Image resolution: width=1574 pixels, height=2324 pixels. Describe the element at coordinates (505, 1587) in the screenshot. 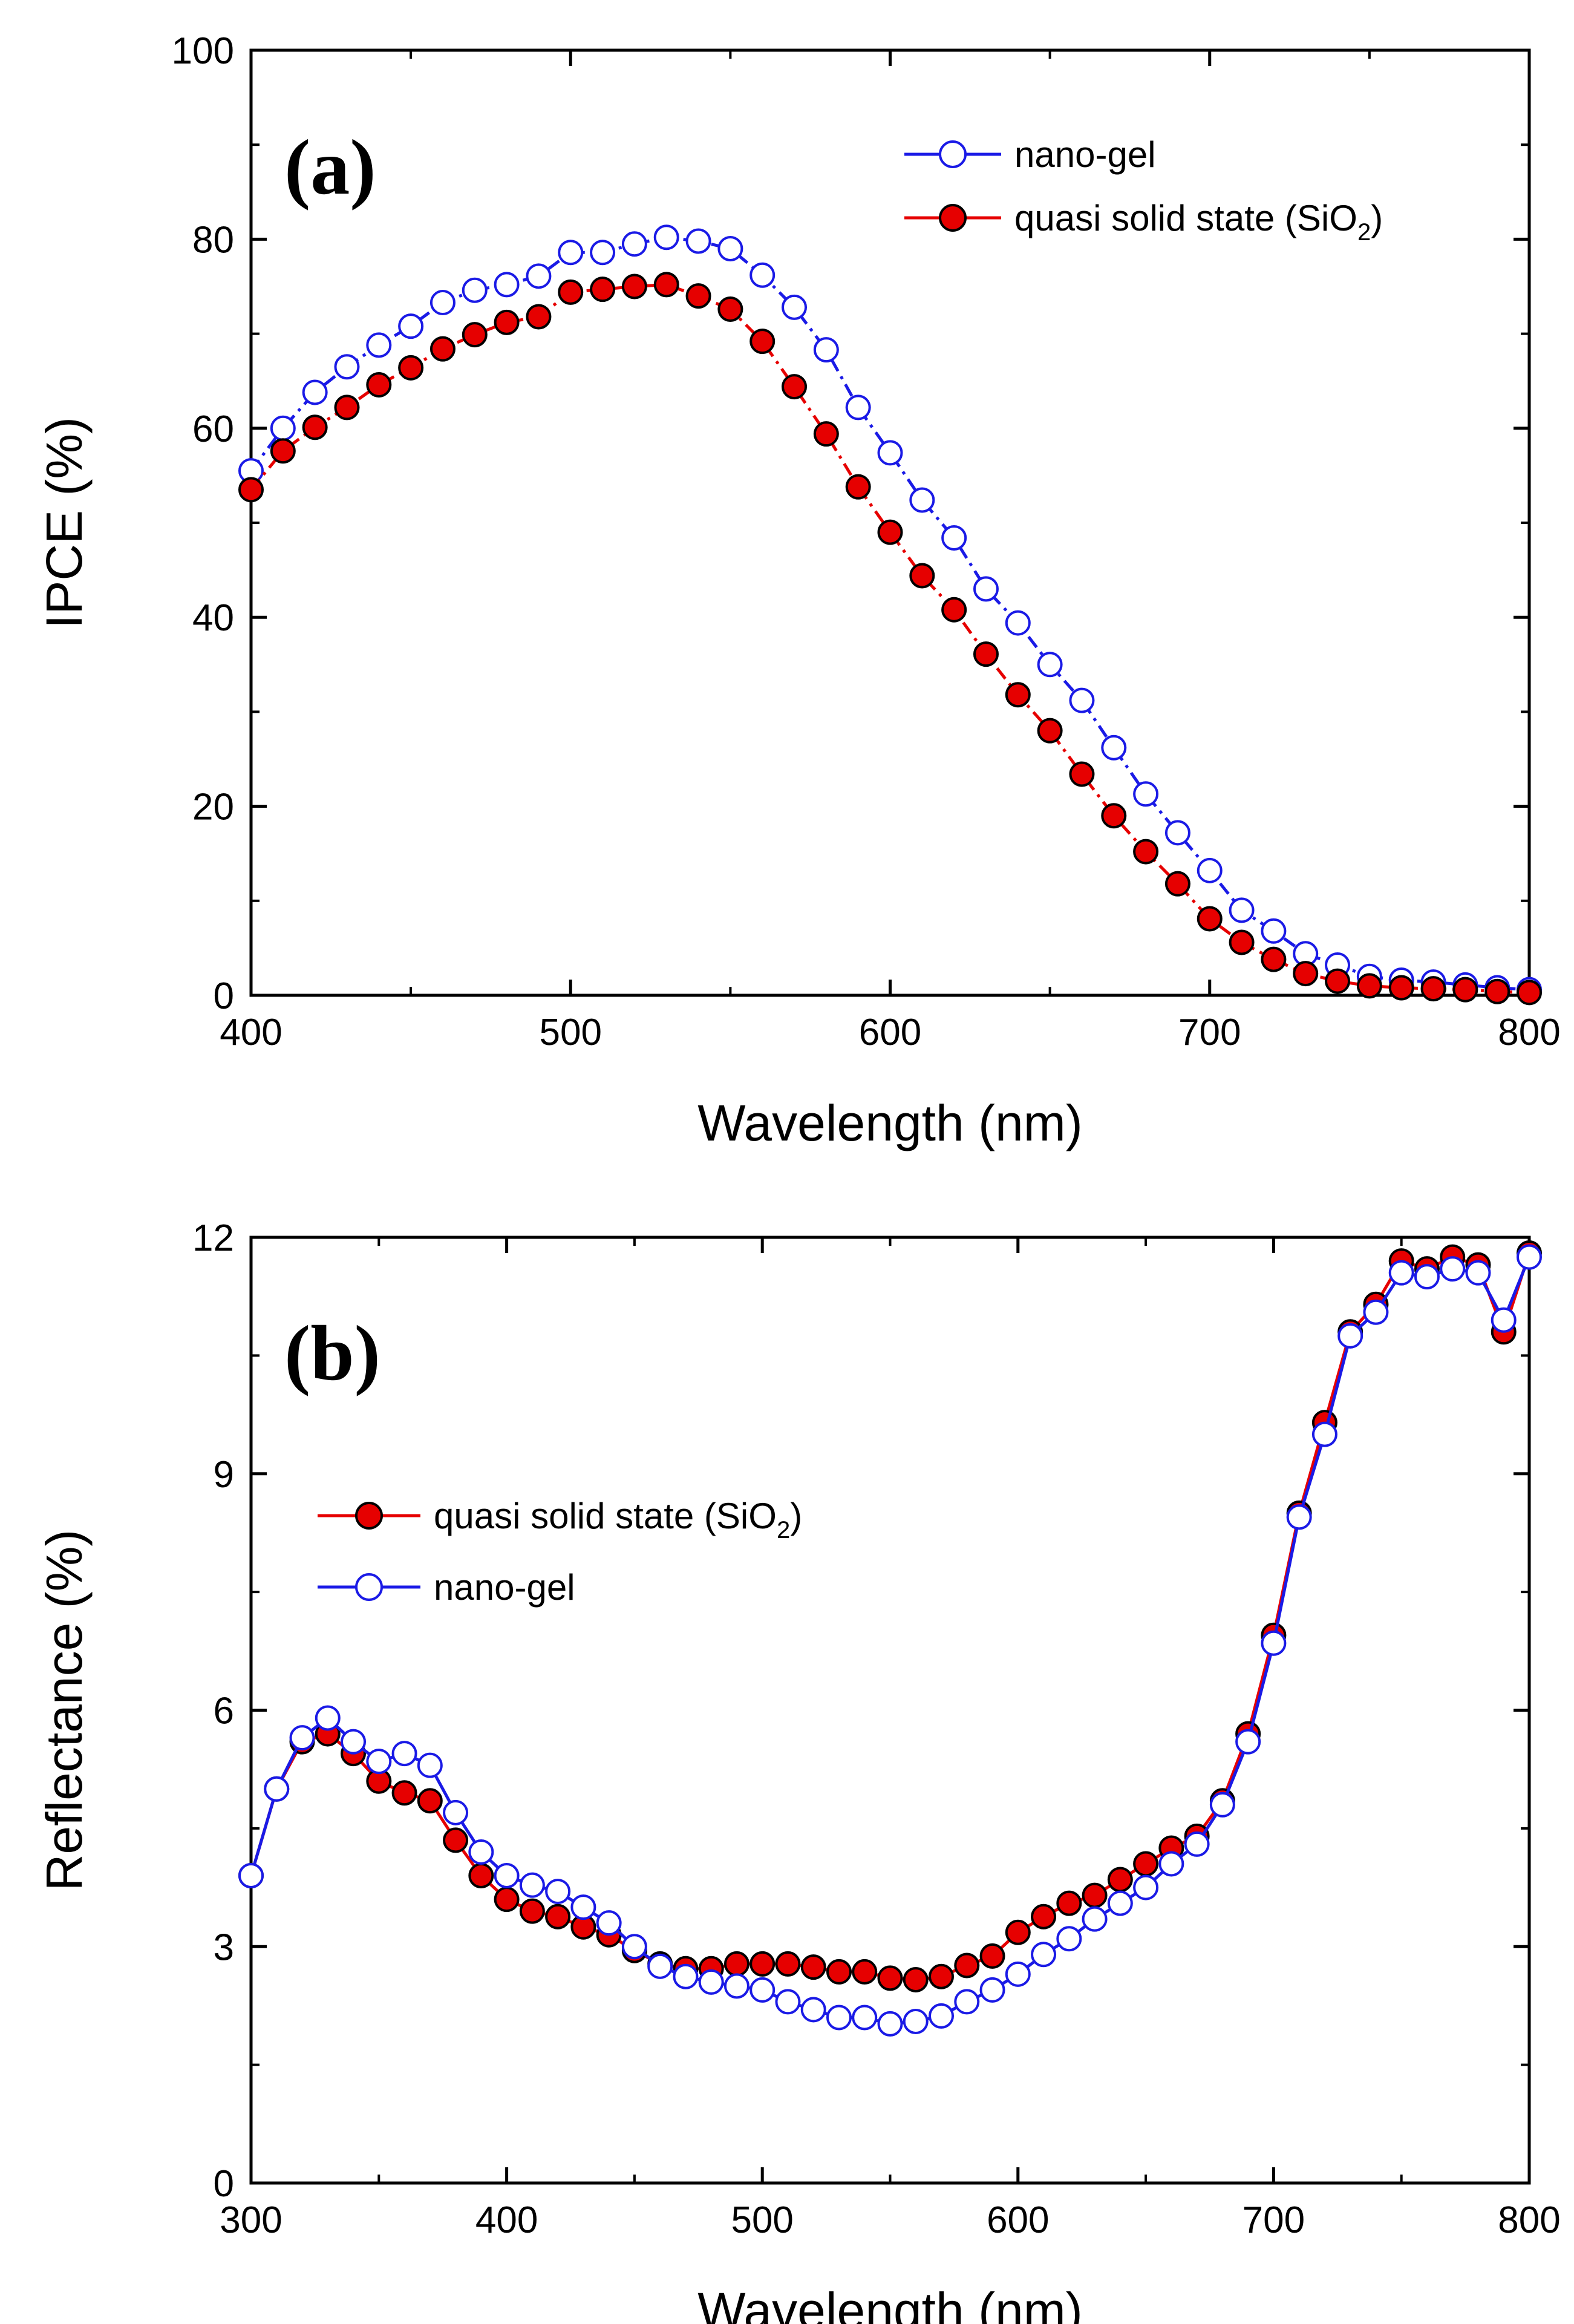

I see `legend-label: nano-gel` at that location.